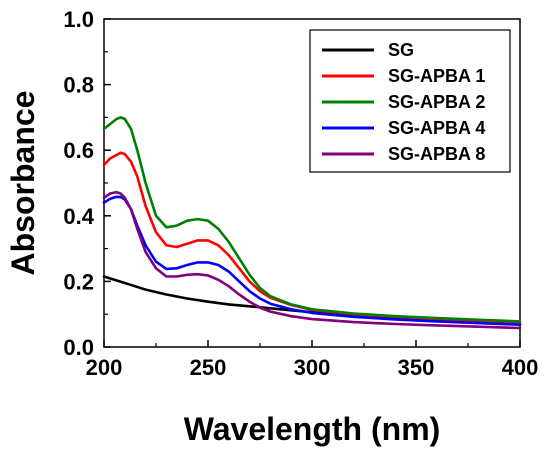 The image size is (550, 458). Describe the element at coordinates (104, 367) in the screenshot. I see `x-tick-label-200: 200` at that location.